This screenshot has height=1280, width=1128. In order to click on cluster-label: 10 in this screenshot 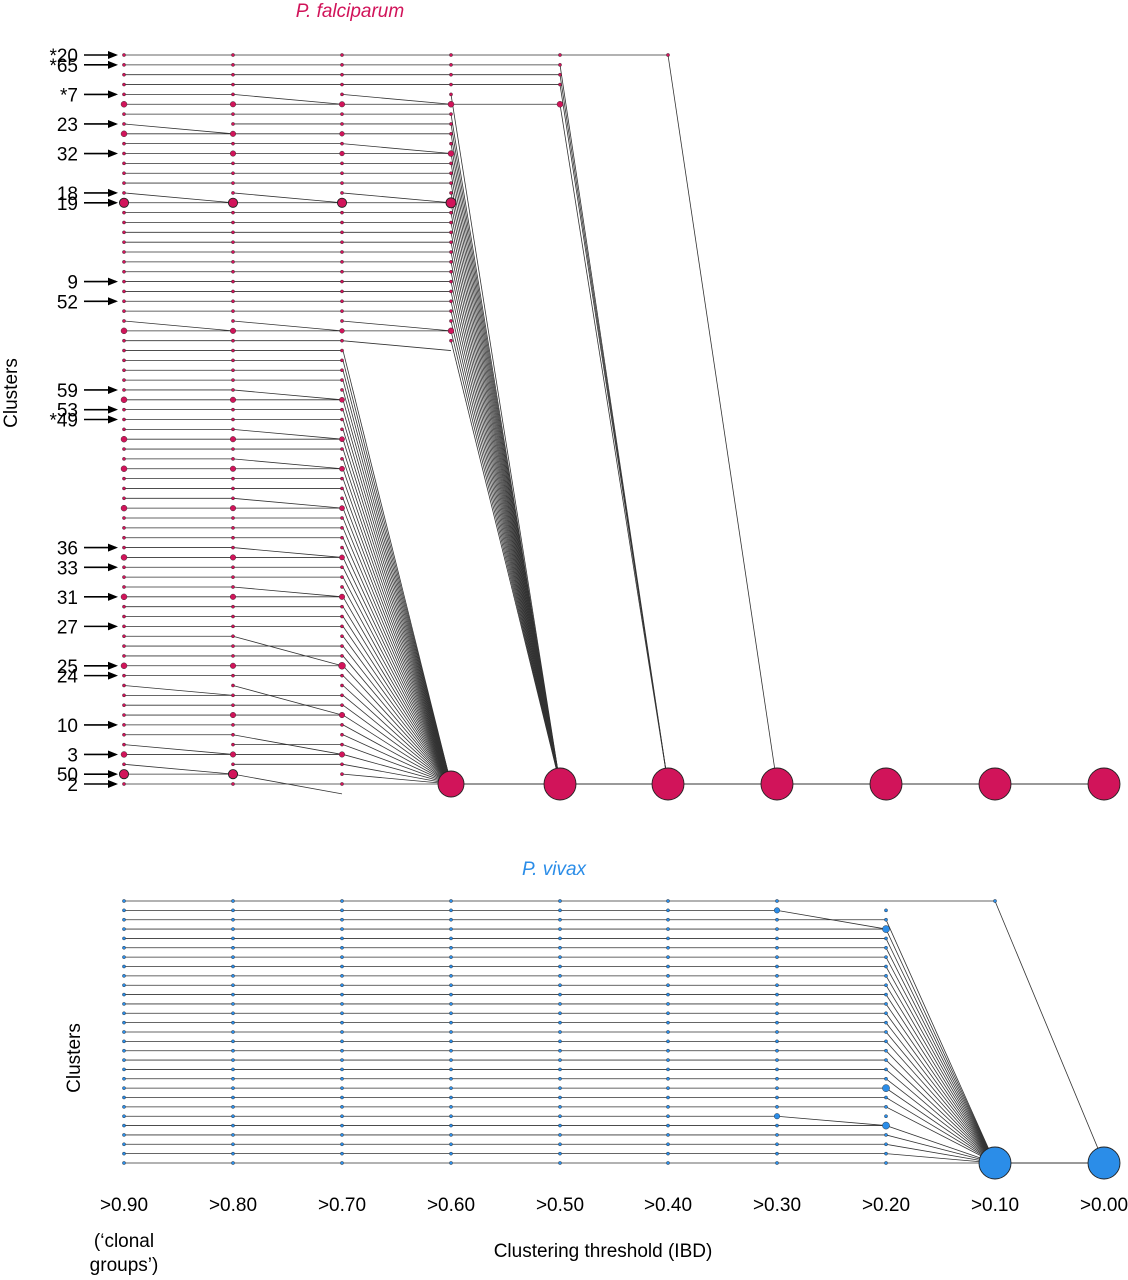, I will do `click(67, 726)`.